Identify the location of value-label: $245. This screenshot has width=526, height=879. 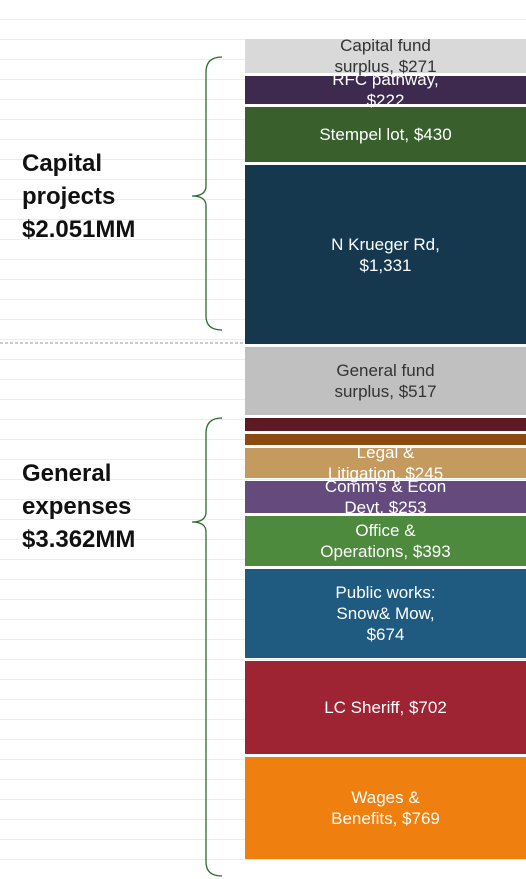
(424, 473).